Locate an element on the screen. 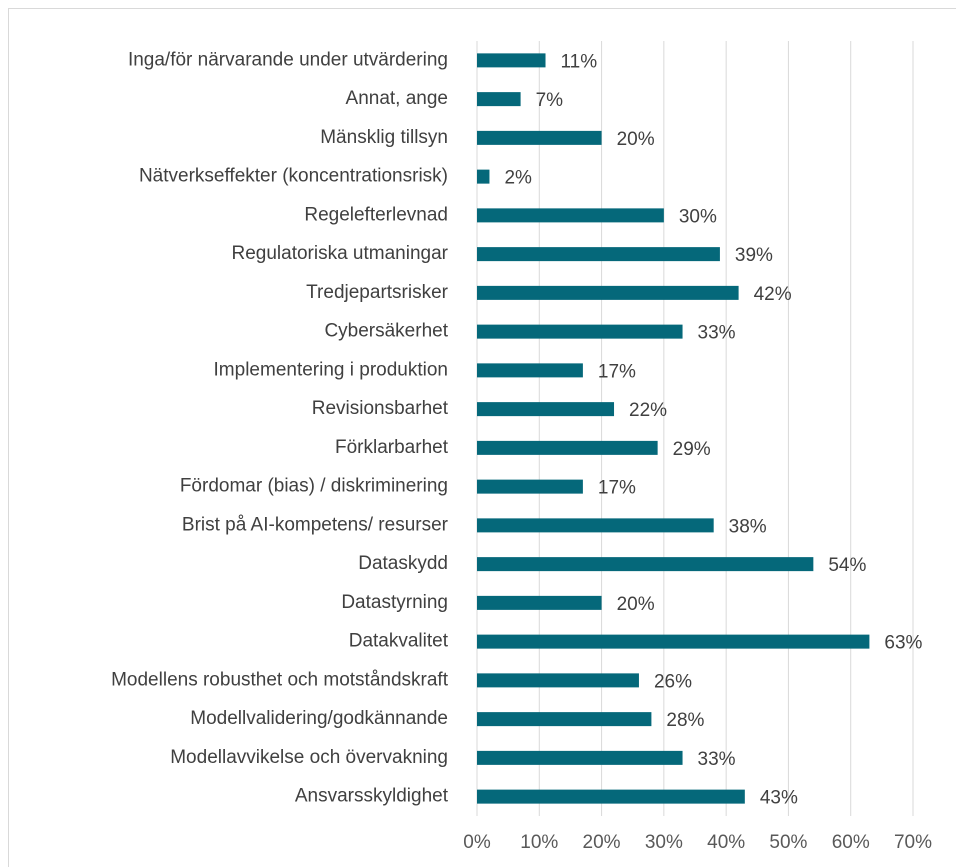 The height and width of the screenshot is (867, 956). x-tick-label: 60% is located at coordinates (851, 842).